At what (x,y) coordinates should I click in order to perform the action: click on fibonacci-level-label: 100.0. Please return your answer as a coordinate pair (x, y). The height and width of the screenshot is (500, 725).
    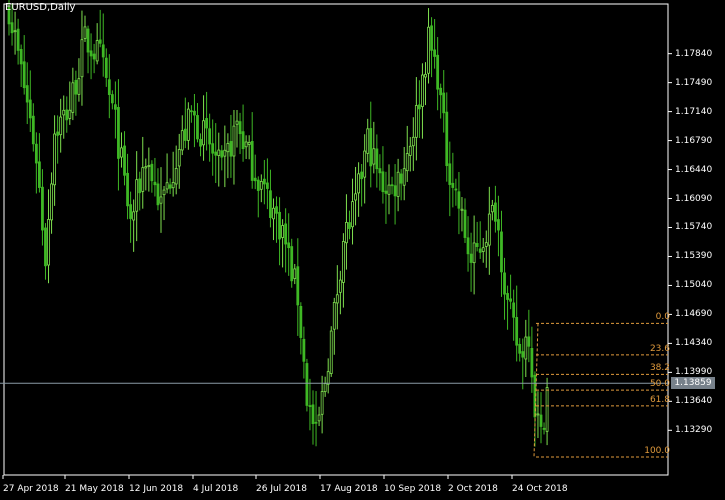
    Looking at the image, I should click on (657, 450).